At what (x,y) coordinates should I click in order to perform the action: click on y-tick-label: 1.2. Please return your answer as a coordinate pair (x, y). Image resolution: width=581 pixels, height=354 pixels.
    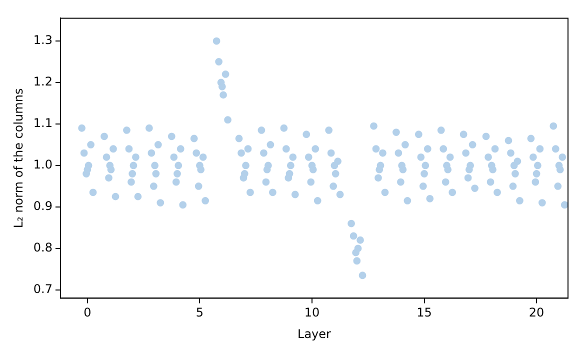
    Looking at the image, I should click on (42, 81).